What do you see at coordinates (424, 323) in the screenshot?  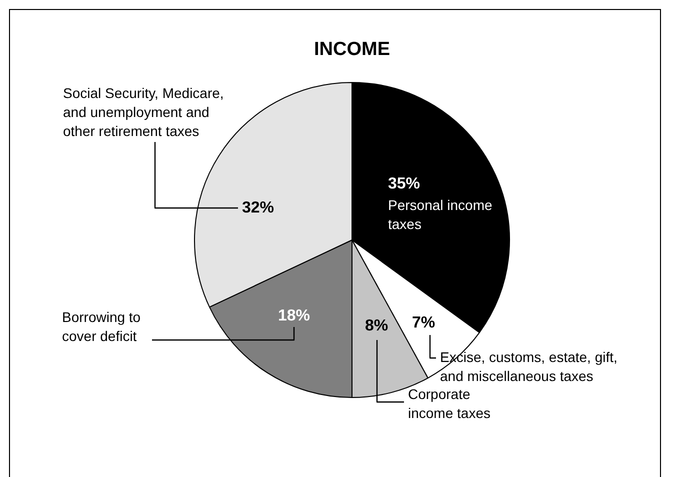 I see `data-label: 7%` at bounding box center [424, 323].